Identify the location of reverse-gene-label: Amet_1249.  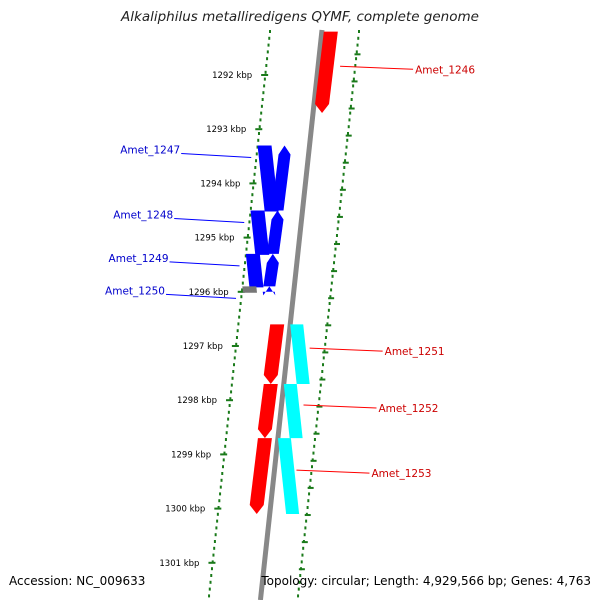
(139, 259).